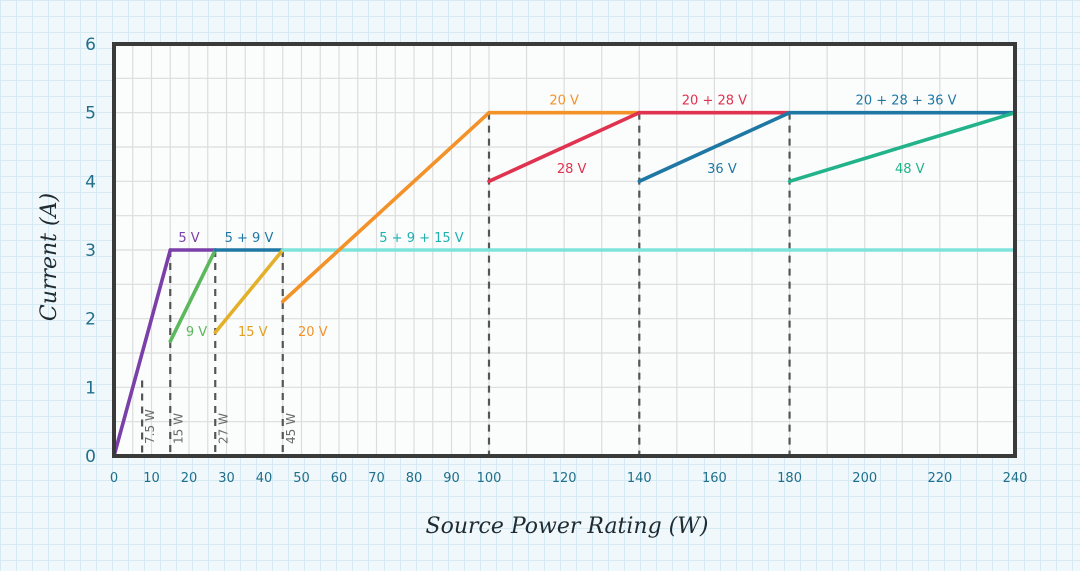  Describe the element at coordinates (301, 478) in the screenshot. I see `x-tick-label: 50` at that location.